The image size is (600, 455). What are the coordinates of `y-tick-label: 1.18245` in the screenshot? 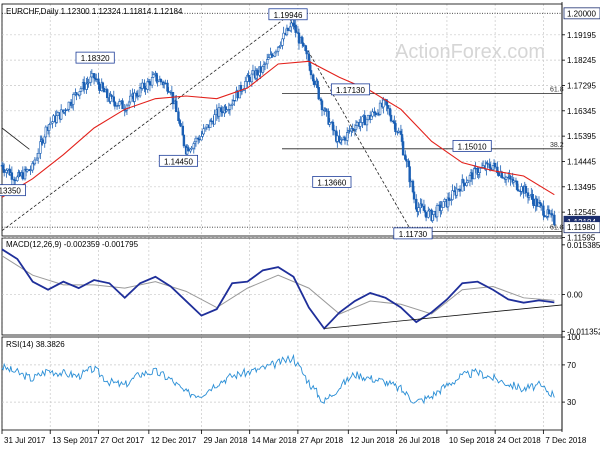 It's located at (581, 60).